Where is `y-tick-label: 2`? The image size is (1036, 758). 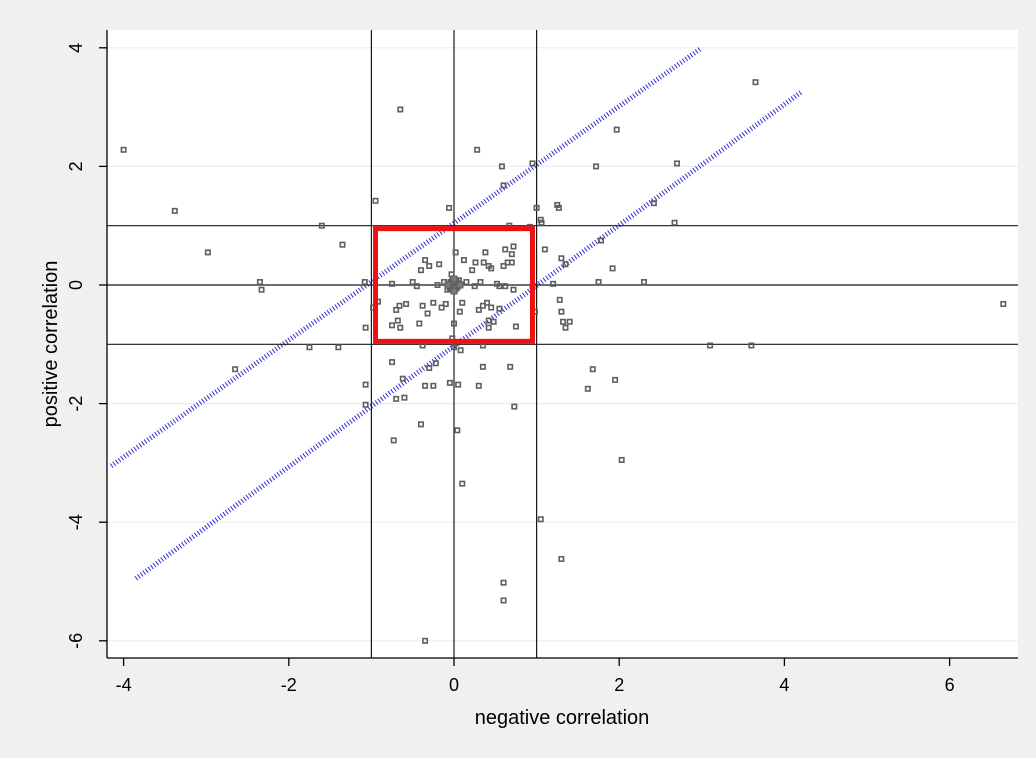
y-tick-label: 2 is located at coordinates (76, 166).